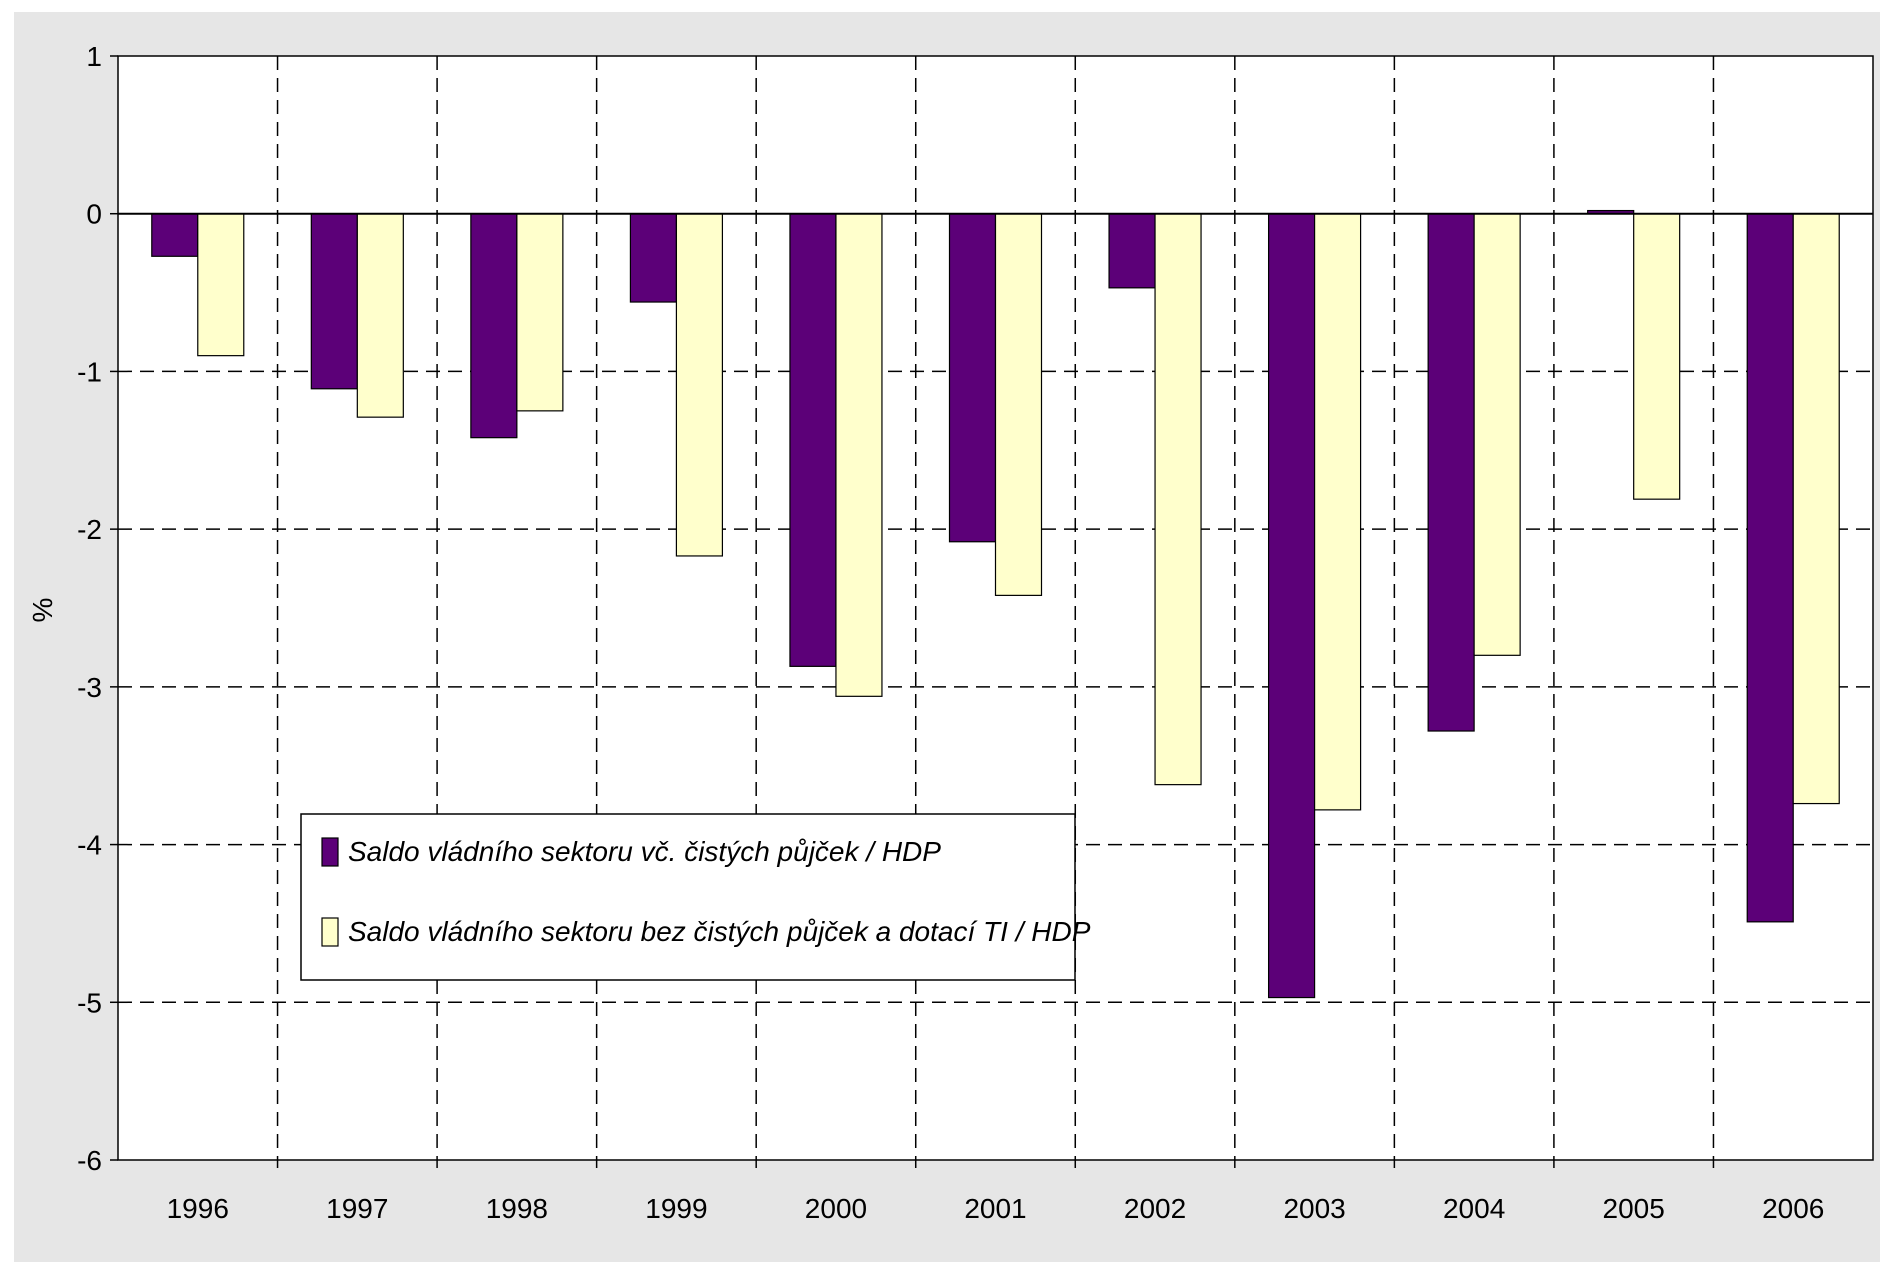 The width and height of the screenshot is (1894, 1274). What do you see at coordinates (89, 845) in the screenshot?
I see `y-tick-label: -4` at bounding box center [89, 845].